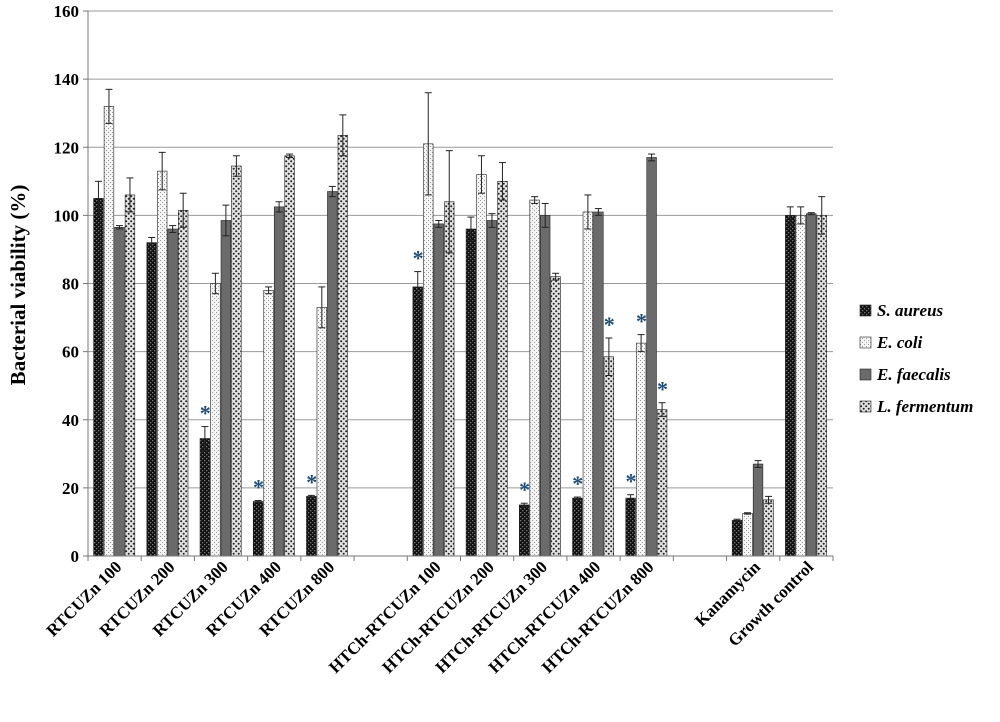  Describe the element at coordinates (75, 556) in the screenshot. I see `y-tick-label: 0` at that location.